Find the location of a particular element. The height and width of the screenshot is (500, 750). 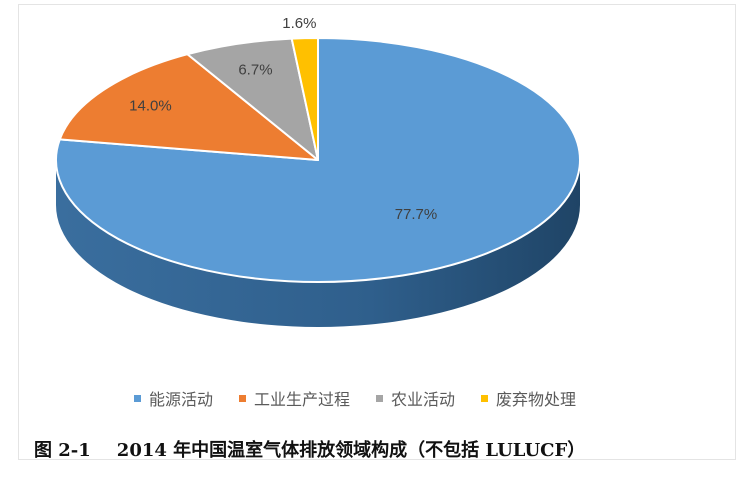

legend-label: 废弃物处理 is located at coordinates (536, 399).